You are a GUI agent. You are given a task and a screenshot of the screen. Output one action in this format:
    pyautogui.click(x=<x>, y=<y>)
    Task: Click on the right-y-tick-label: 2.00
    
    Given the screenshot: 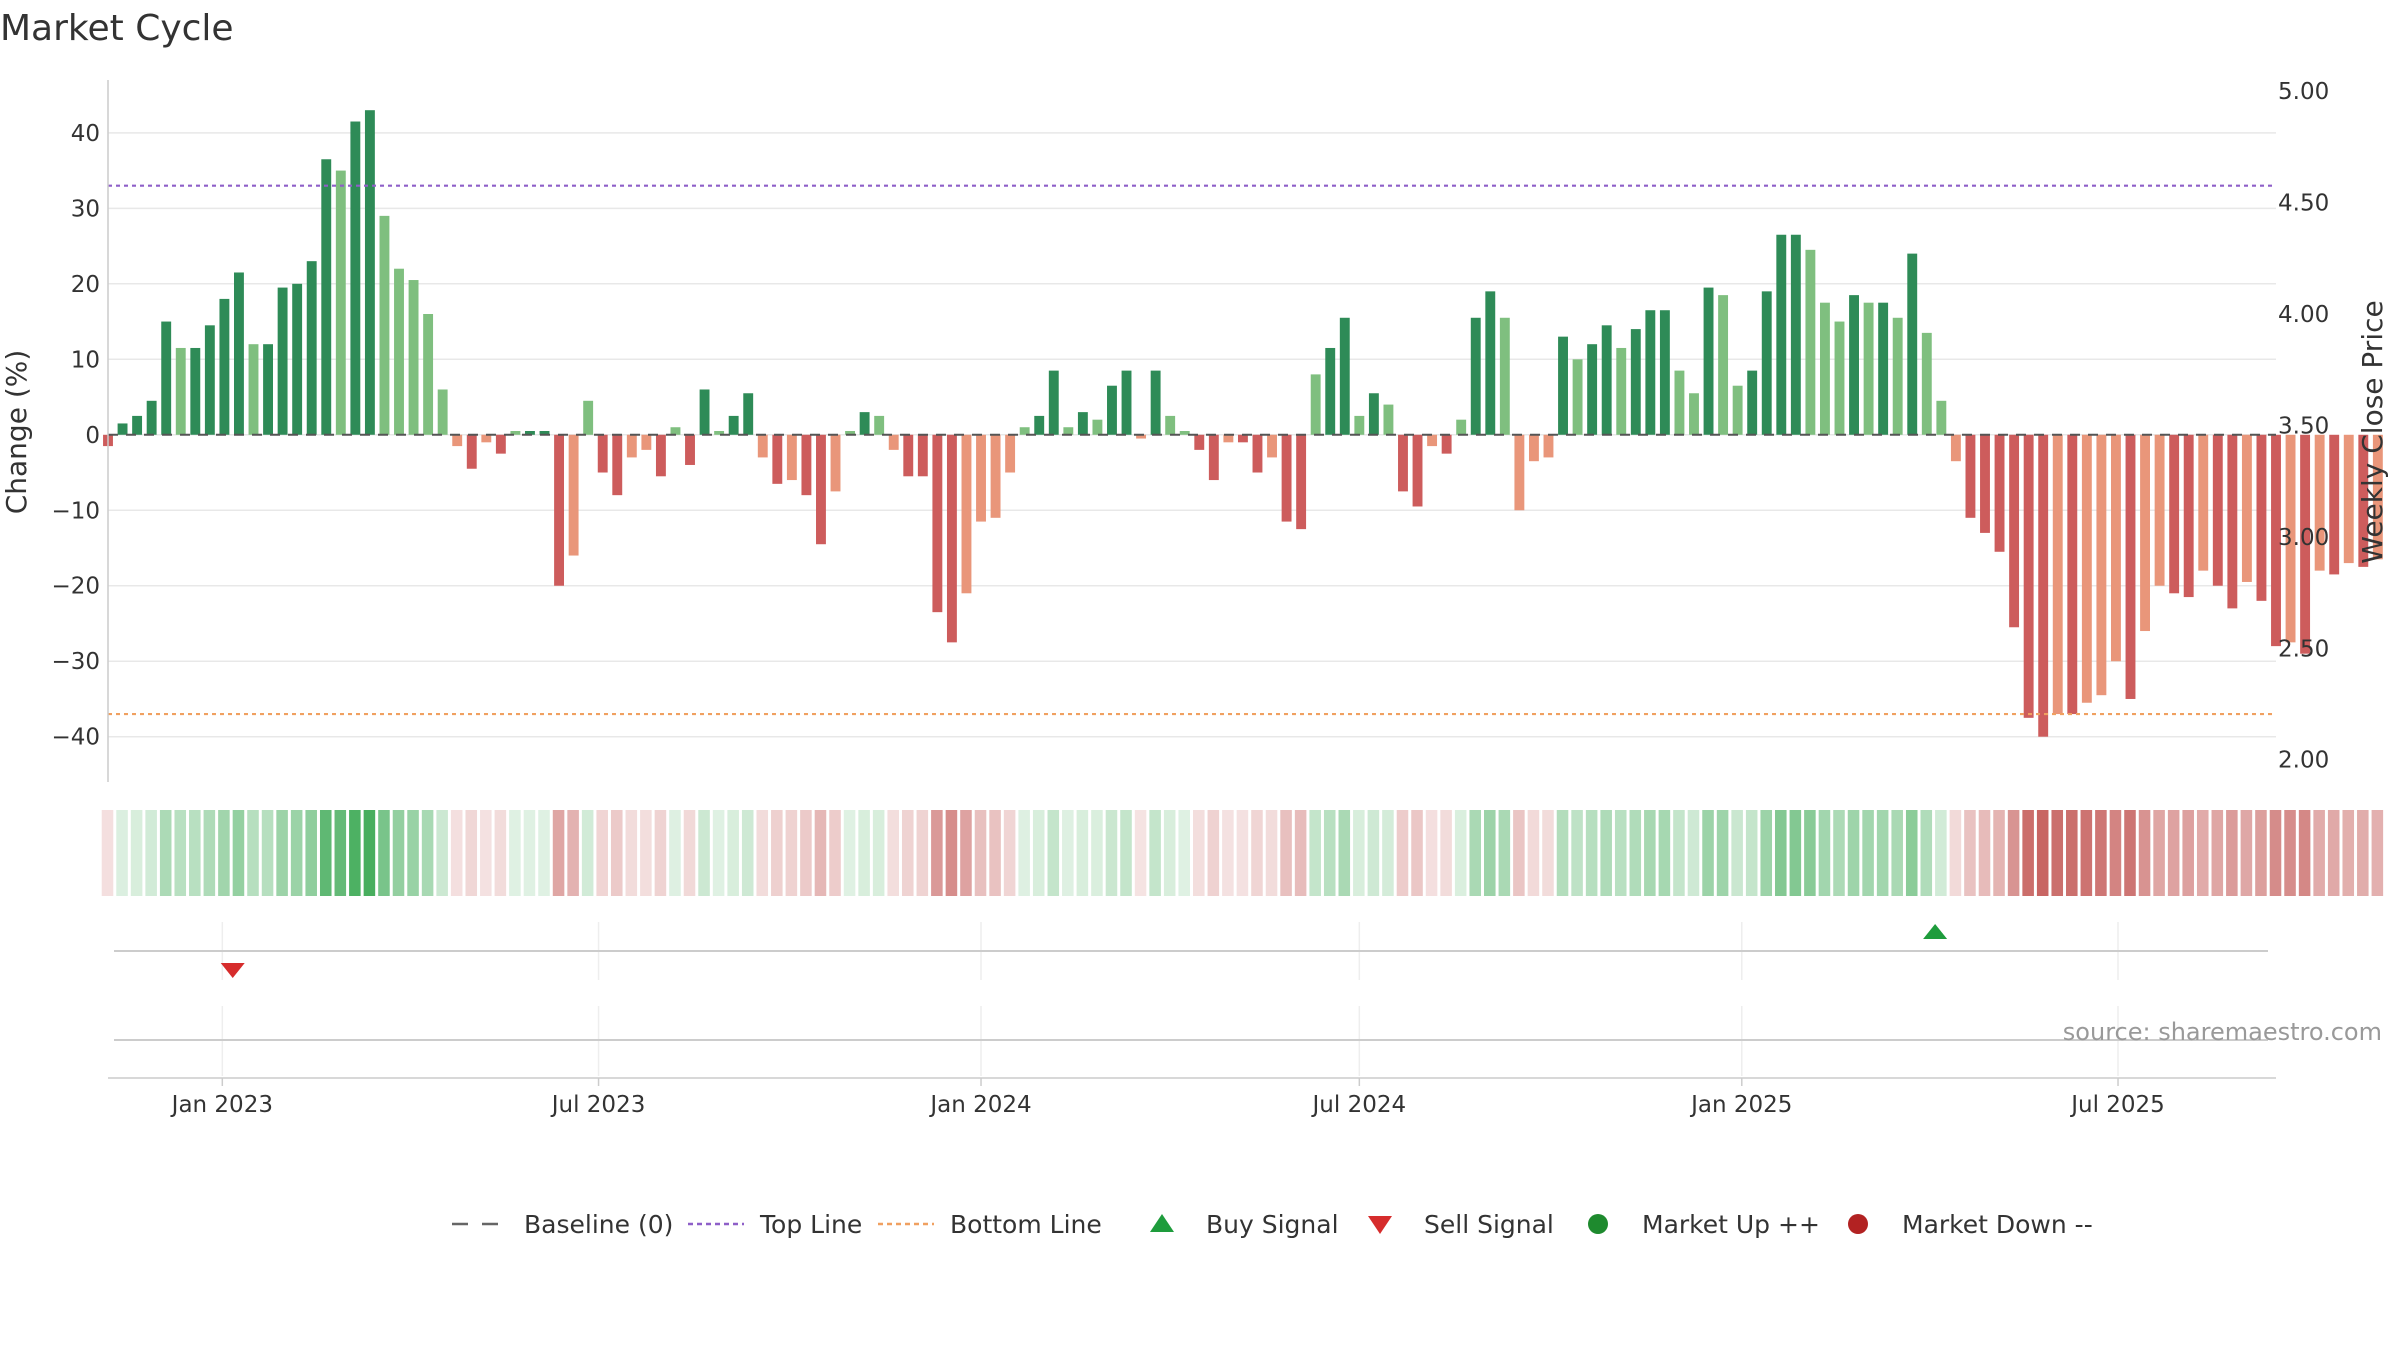 What is the action you would take?
    pyautogui.click(x=2303, y=761)
    